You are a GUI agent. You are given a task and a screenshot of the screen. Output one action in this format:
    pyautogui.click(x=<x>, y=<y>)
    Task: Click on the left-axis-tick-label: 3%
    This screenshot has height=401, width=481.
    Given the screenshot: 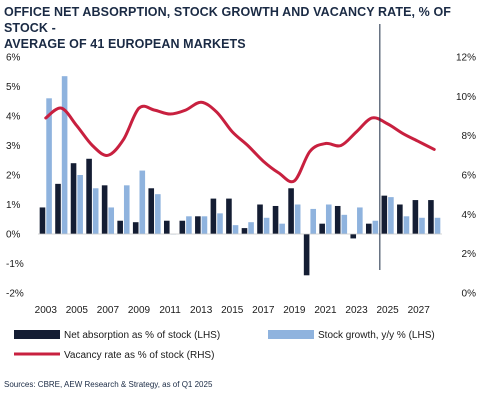 What is the action you would take?
    pyautogui.click(x=13, y=146)
    